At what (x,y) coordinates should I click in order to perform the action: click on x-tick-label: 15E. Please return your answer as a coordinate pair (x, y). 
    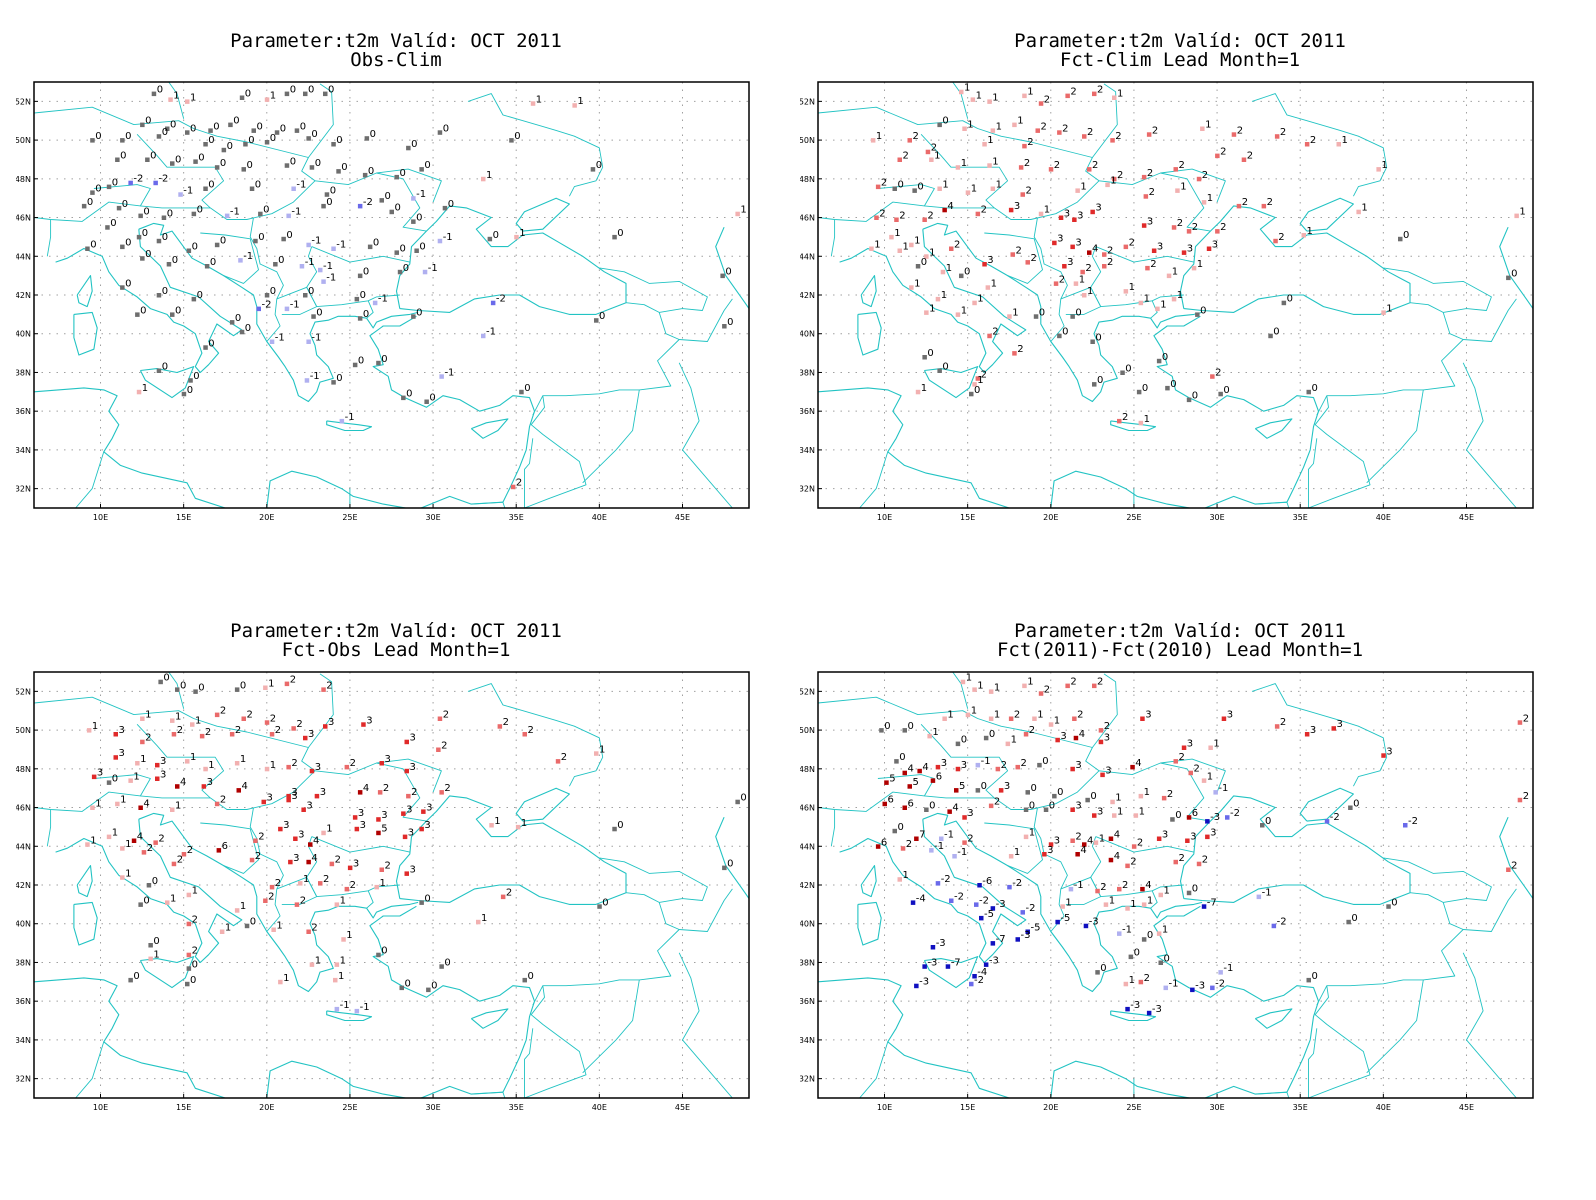
    Looking at the image, I should click on (967, 517).